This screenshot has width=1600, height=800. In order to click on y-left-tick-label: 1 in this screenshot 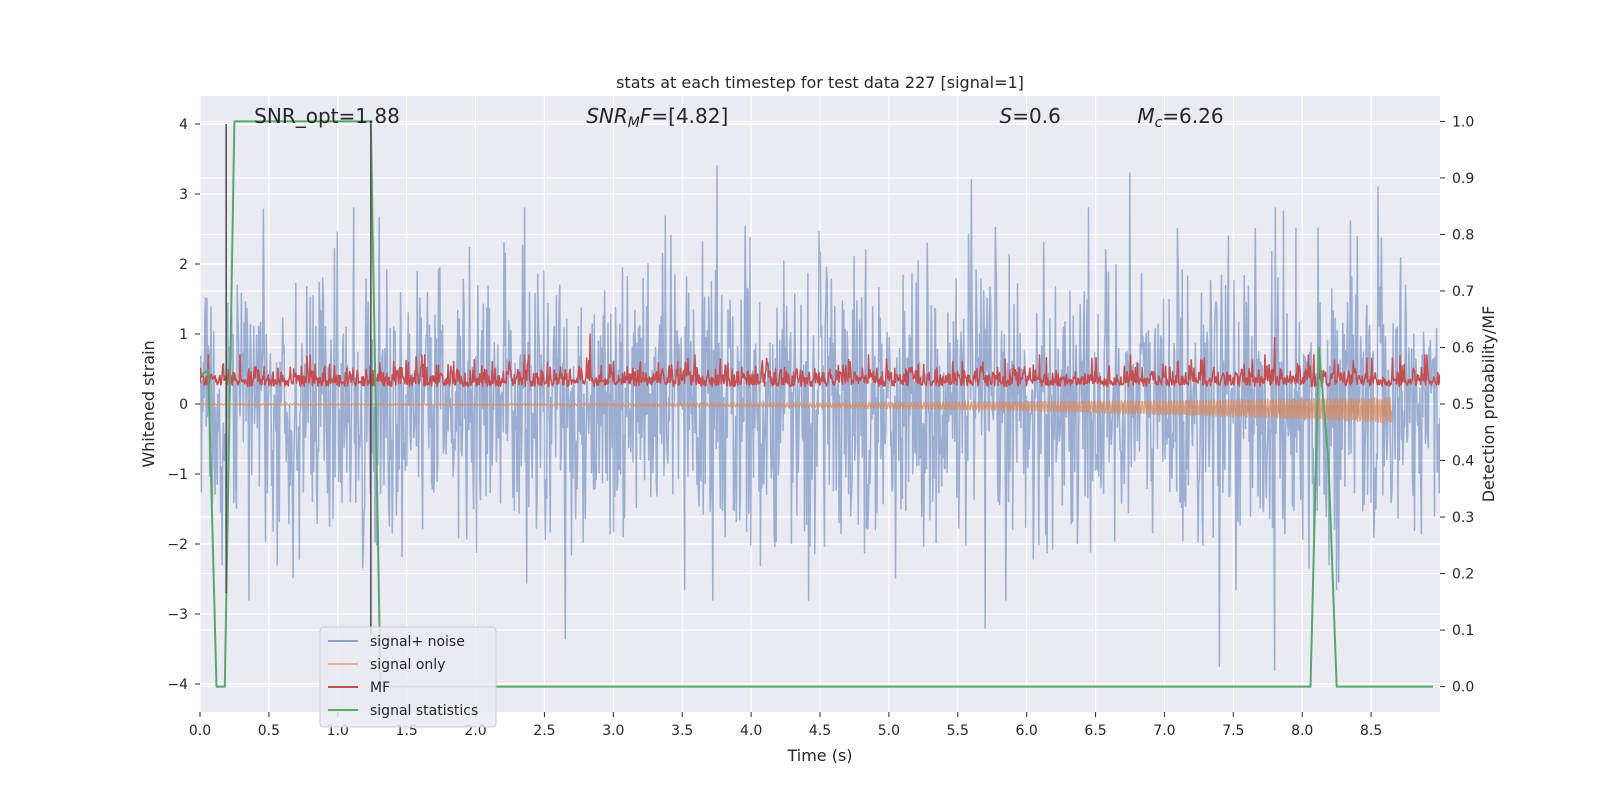, I will do `click(183, 335)`.